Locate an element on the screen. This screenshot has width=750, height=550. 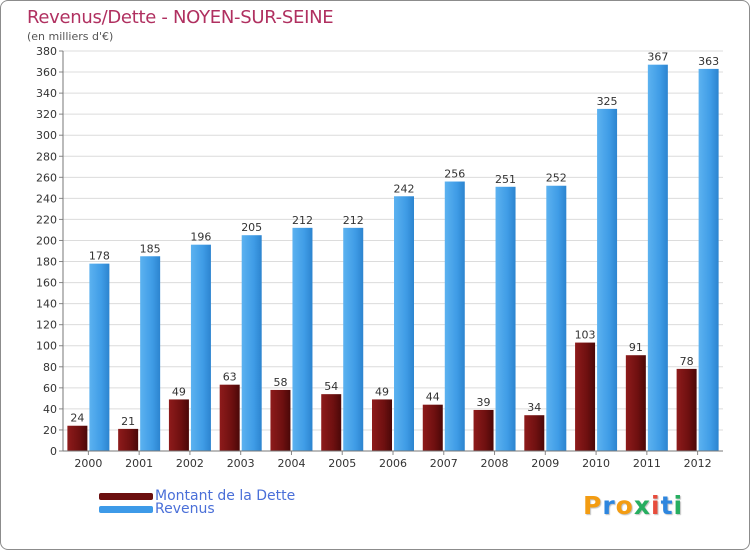
data-label-dette: 78 is located at coordinates (687, 361).